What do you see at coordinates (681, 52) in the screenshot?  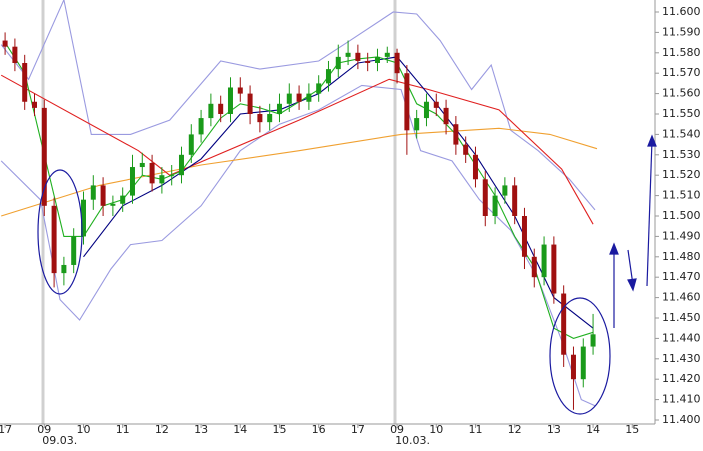 I see `y-tick-label: 11.580` at bounding box center [681, 52].